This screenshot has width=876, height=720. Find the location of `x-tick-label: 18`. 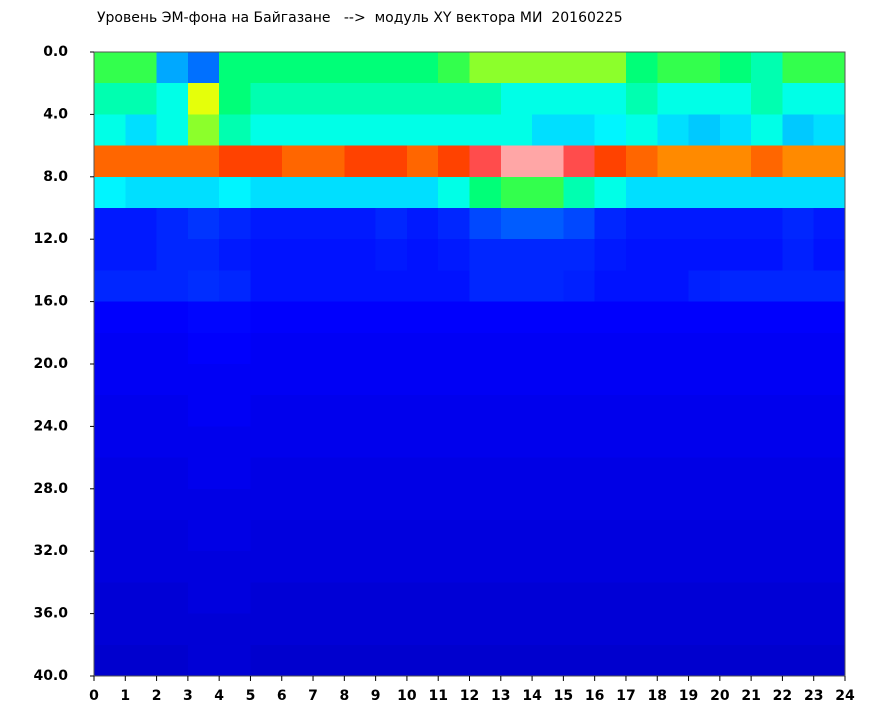

x-tick-label: 18 is located at coordinates (657, 696).